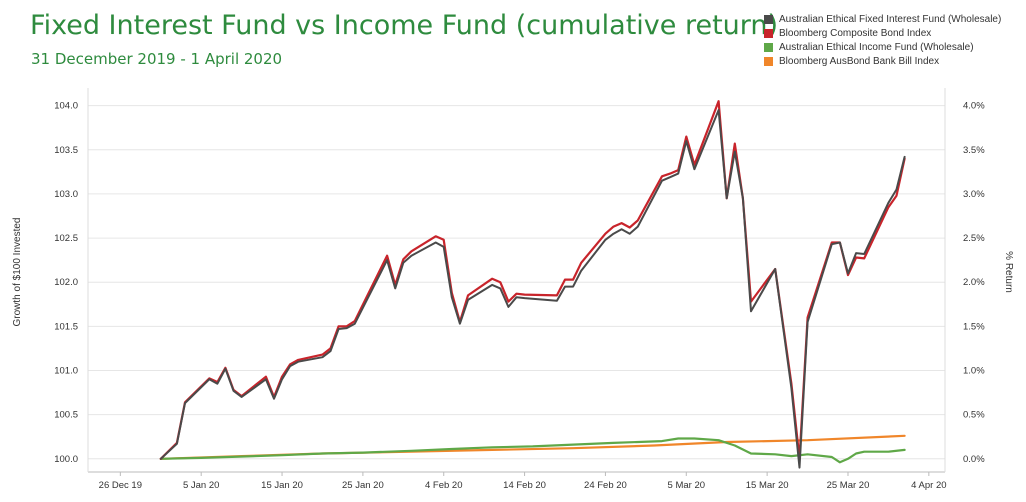 The image size is (1026, 502). What do you see at coordinates (974, 238) in the screenshot?
I see `y2-tick-label: 2.5%` at bounding box center [974, 238].